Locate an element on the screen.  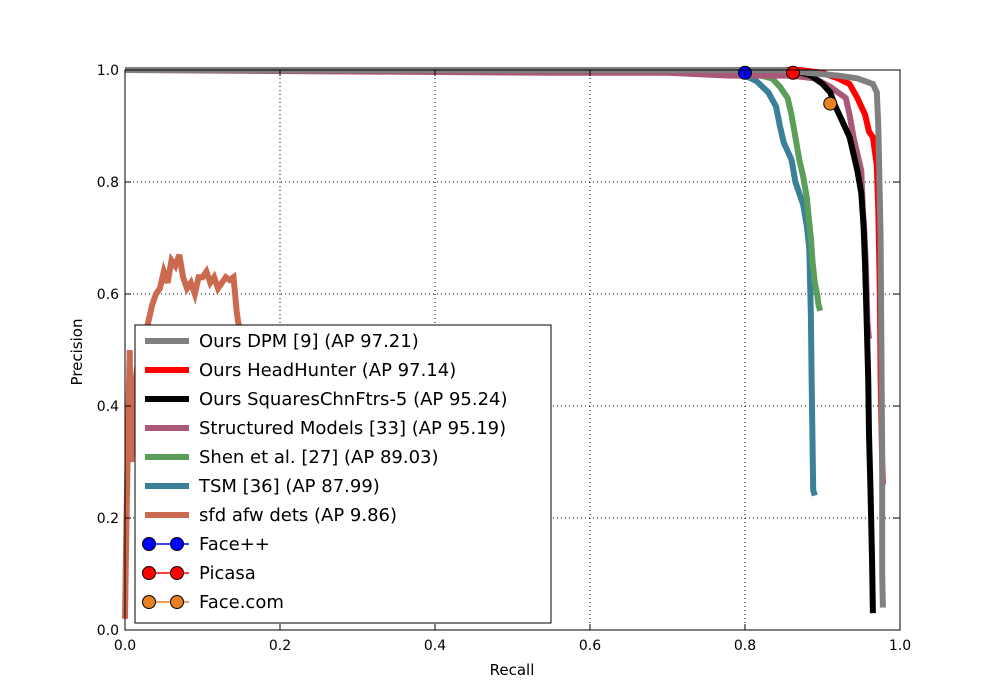
y-tick-label: 0.6 is located at coordinates (108, 295).